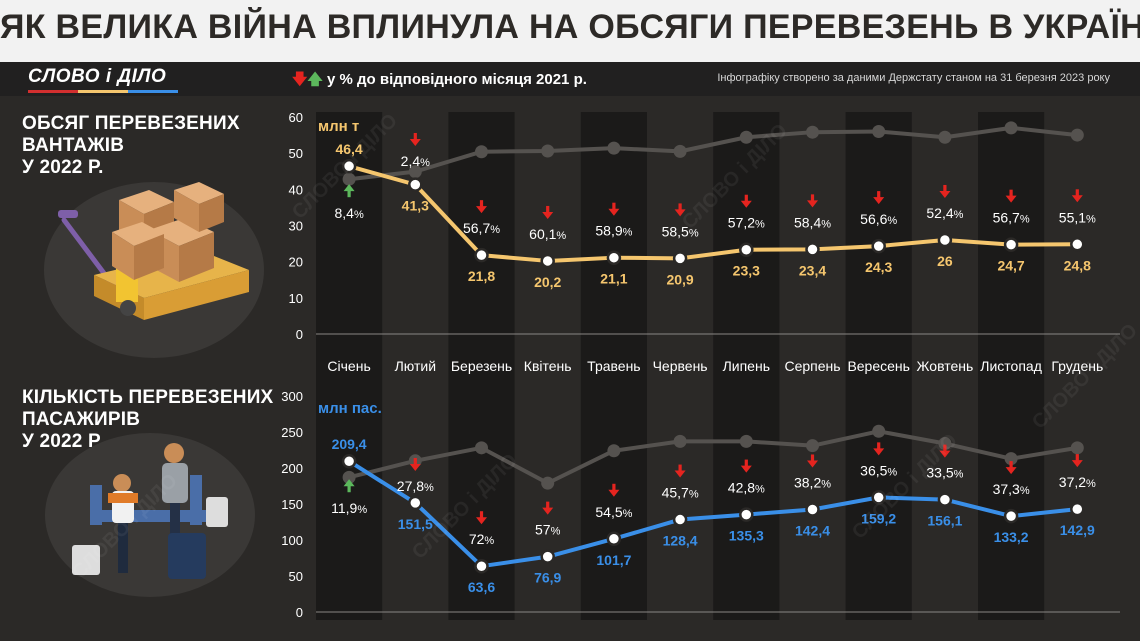  I want to click on month-label: Жовтень, so click(945, 366).